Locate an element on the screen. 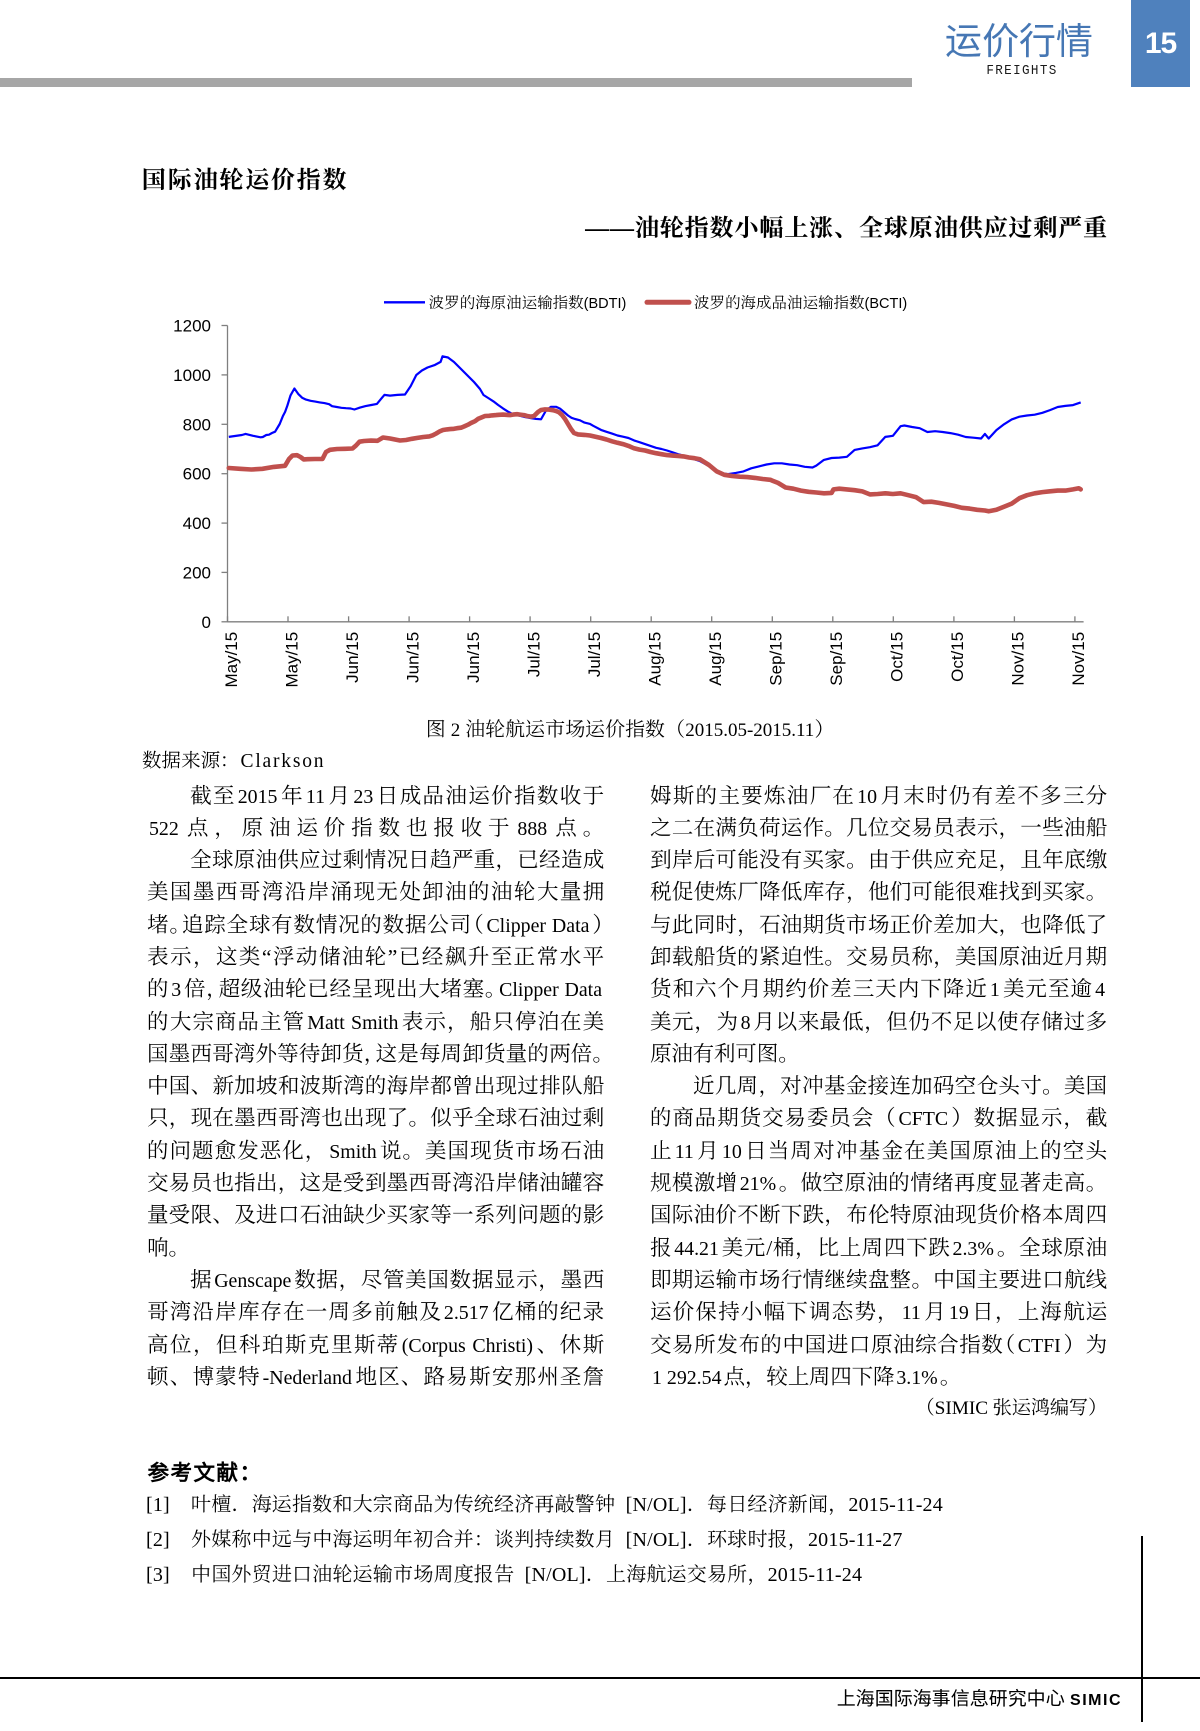 The height and width of the screenshot is (1731, 1200). svg-text: 波罗的海成品油运输指数(BCTI) is located at coordinates (800, 302).